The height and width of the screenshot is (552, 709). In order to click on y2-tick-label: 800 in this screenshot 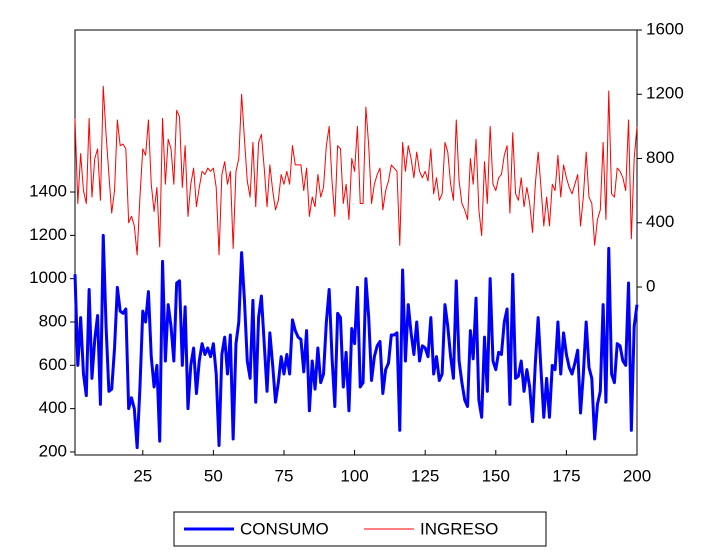, I will do `click(660, 157)`.